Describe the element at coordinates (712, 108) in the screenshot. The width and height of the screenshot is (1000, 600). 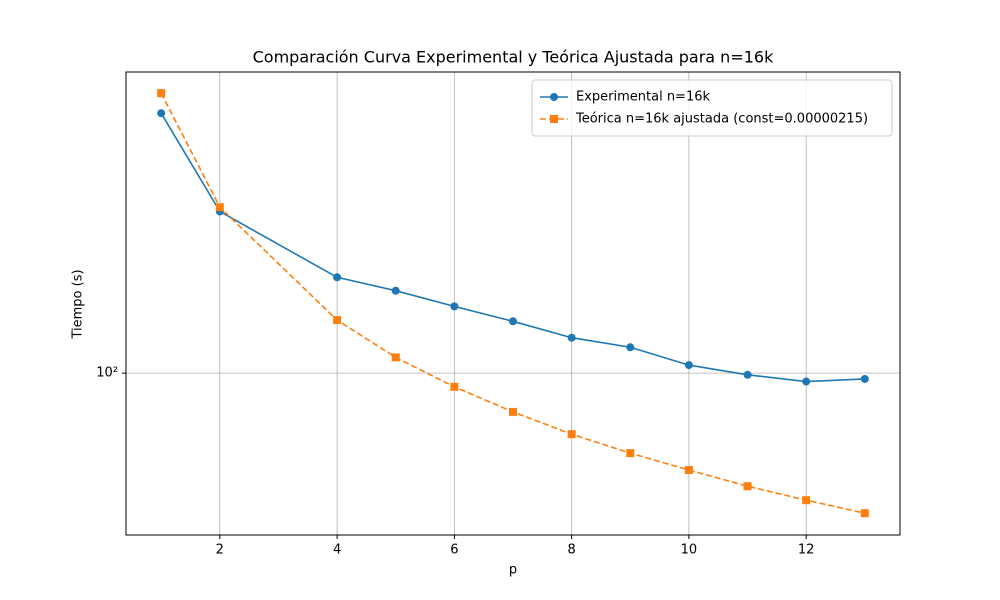
I see `legend-box` at that location.